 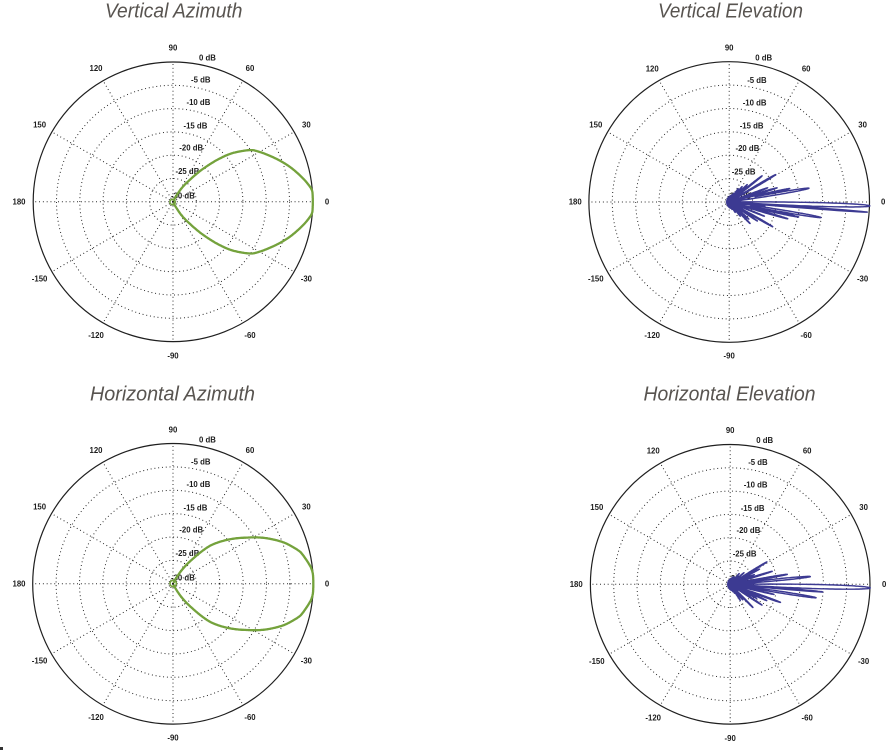 I want to click on svg-text: Vertical Azimuth, so click(x=174, y=12).